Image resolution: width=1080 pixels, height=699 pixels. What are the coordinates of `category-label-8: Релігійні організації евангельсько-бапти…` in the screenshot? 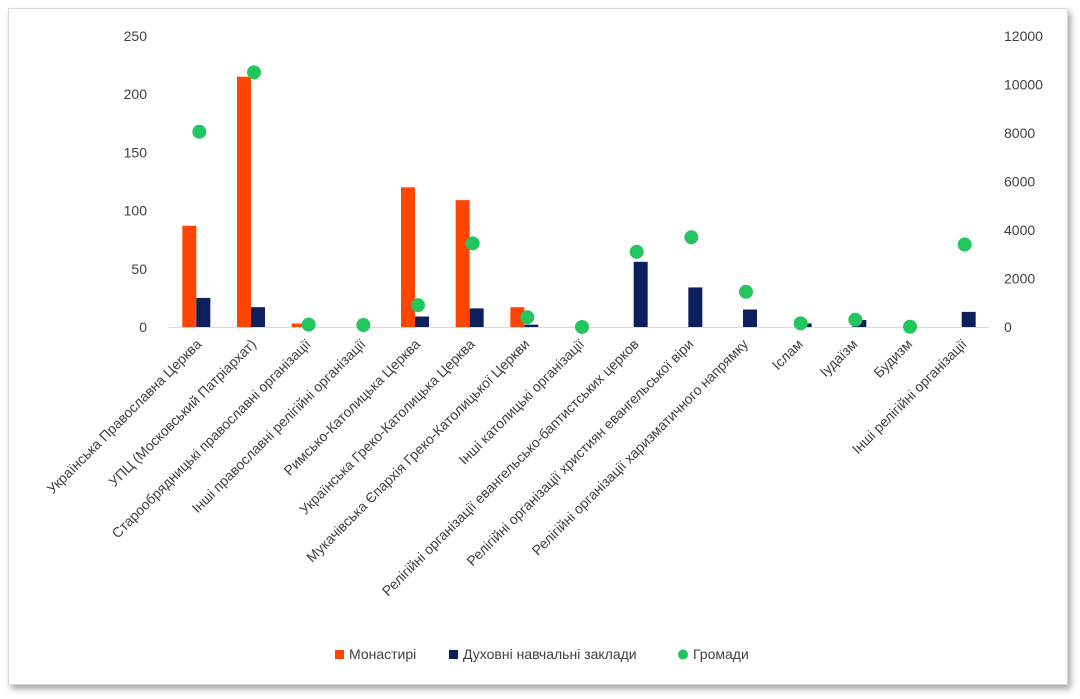 It's located at (510, 467).